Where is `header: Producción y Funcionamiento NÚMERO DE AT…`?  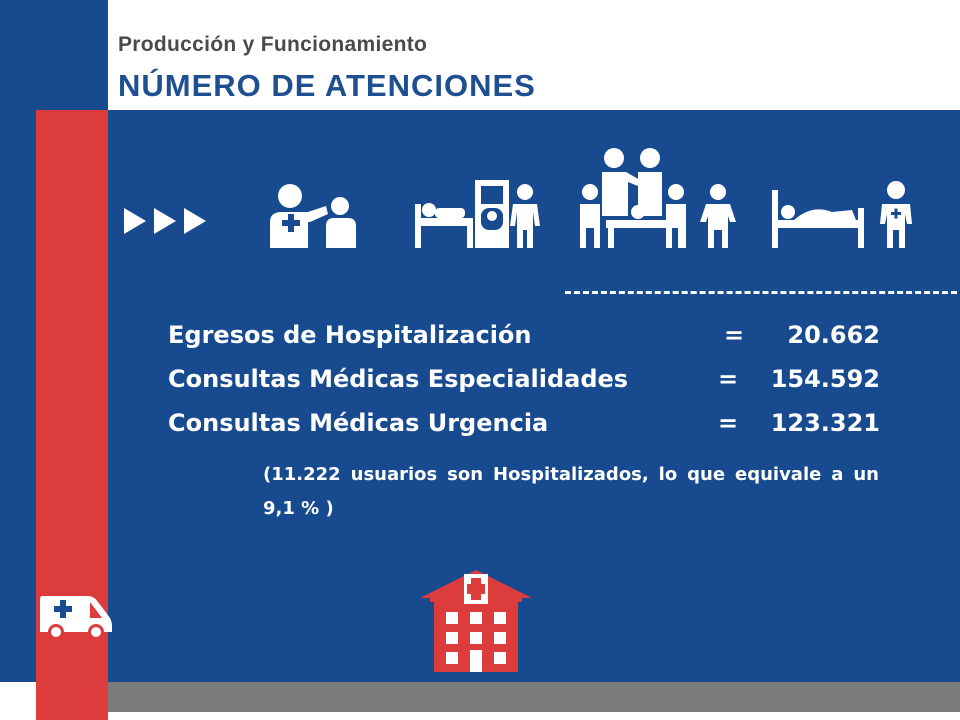 header: Producción y Funcionamiento NÚMERO DE AT… is located at coordinates (534, 55).